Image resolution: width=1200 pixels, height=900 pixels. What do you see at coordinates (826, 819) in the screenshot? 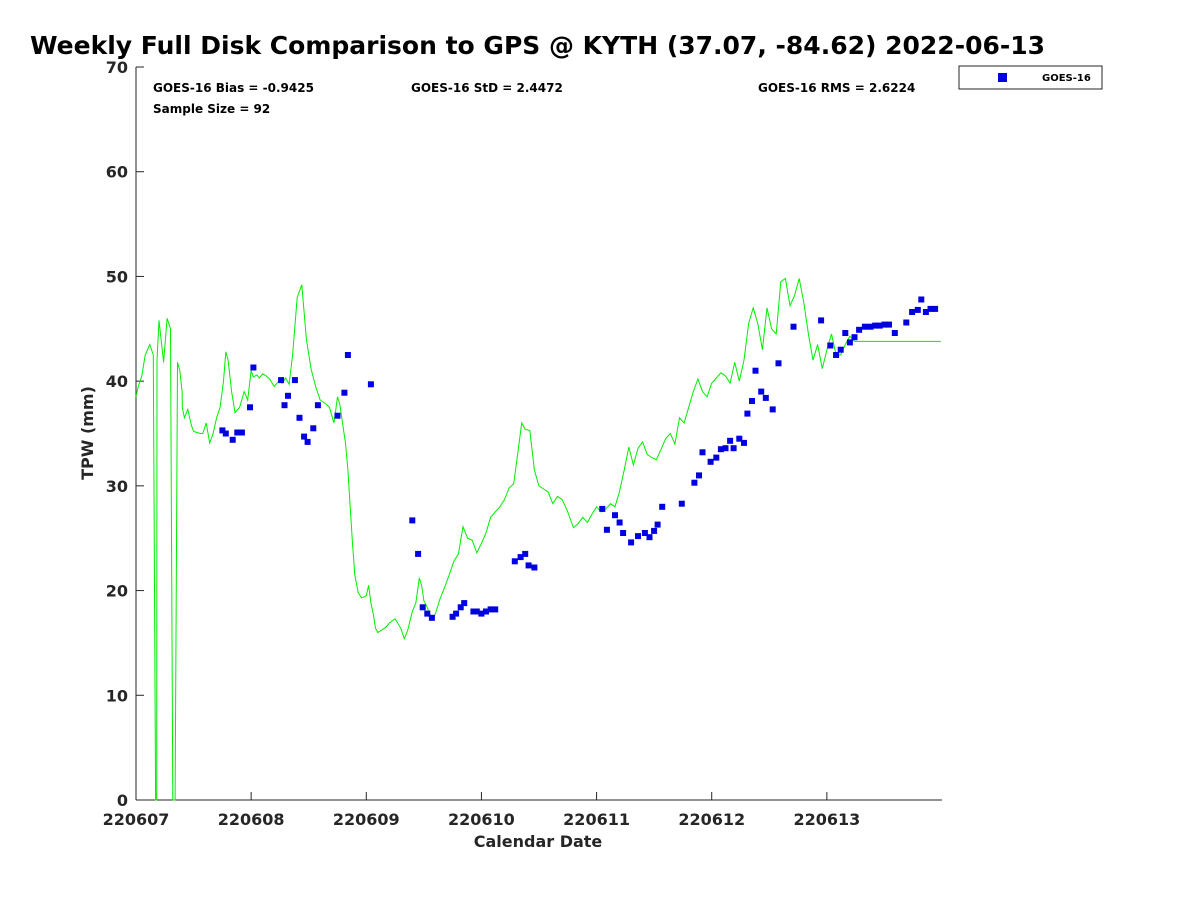
I see `x-tick-label: 220613` at bounding box center [826, 819].